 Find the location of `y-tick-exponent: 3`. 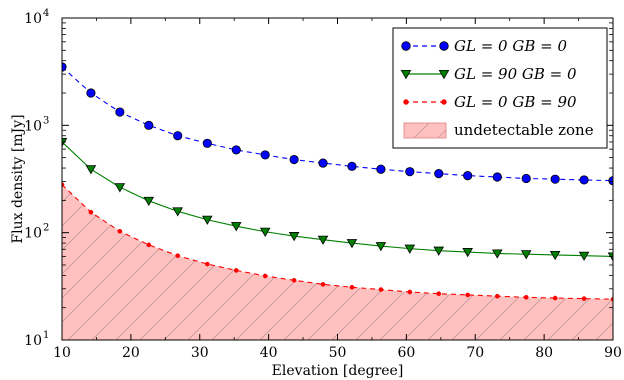

y-tick-exponent: 3 is located at coordinates (46, 120).